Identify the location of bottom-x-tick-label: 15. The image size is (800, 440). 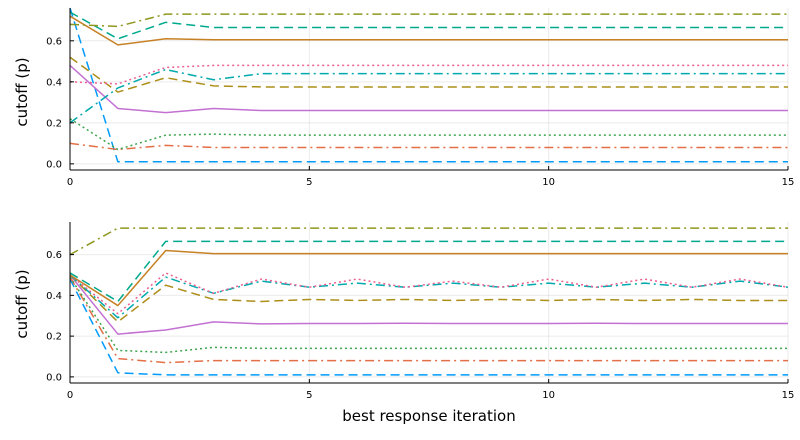
(788, 395).